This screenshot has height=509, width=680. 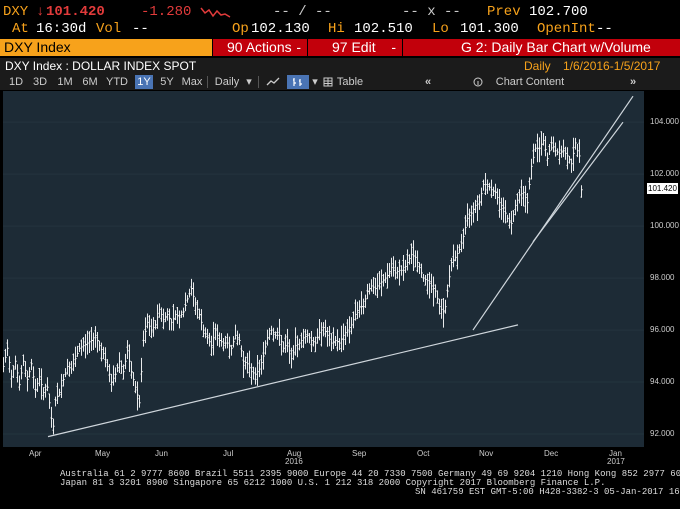 I want to click on period-3d-button: 3D, so click(x=40, y=82).